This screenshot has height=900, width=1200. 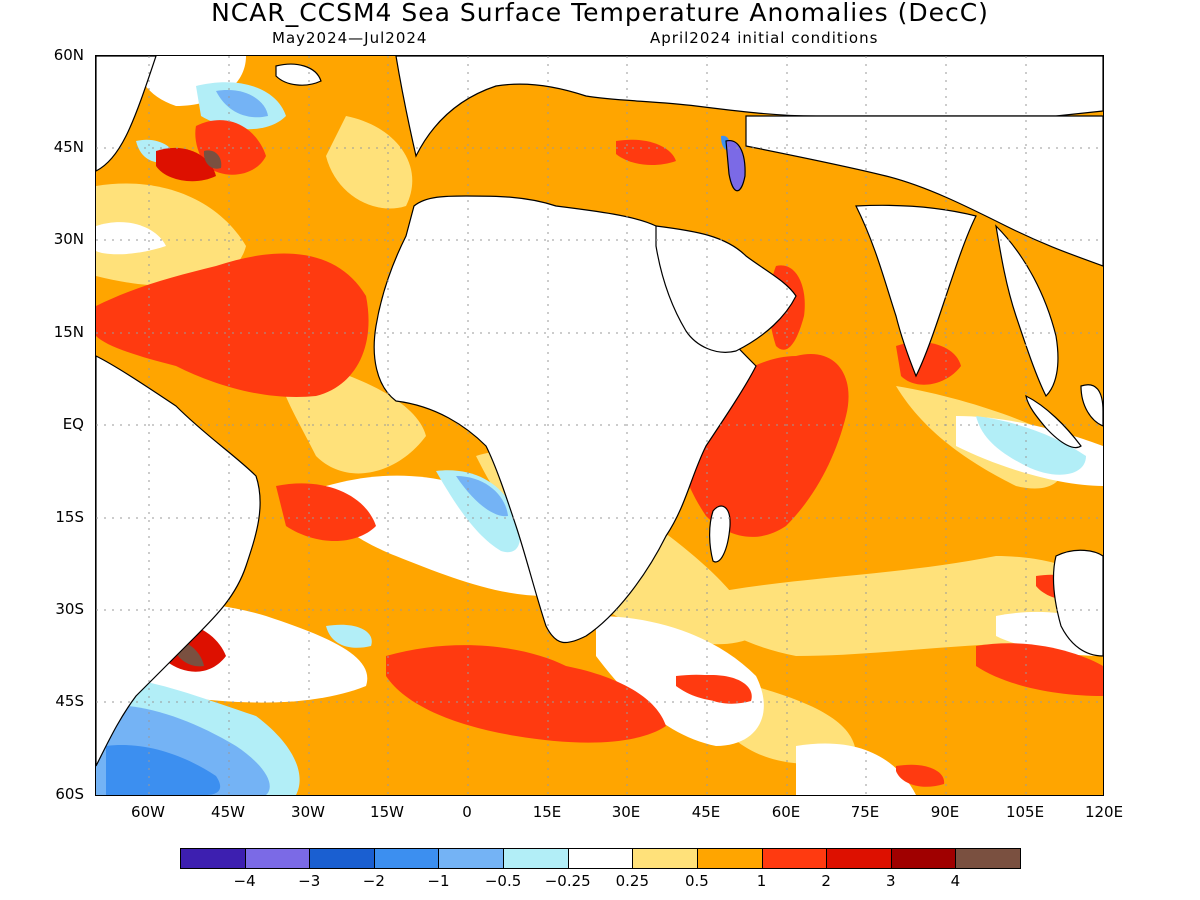 What do you see at coordinates (945, 812) in the screenshot?
I see `lon-label-90e: 90E` at bounding box center [945, 812].